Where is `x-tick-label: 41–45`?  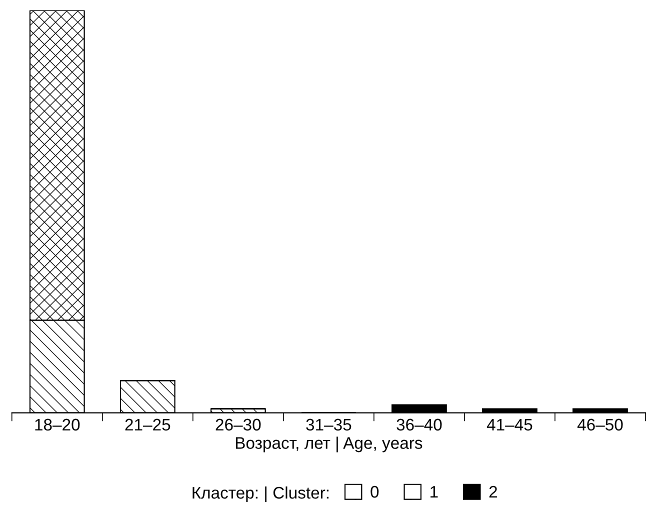 x-tick-label: 41–45 is located at coordinates (509, 424).